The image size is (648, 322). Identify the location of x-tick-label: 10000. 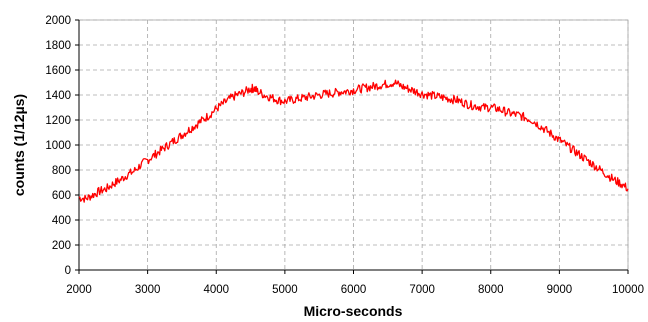
(628, 290).